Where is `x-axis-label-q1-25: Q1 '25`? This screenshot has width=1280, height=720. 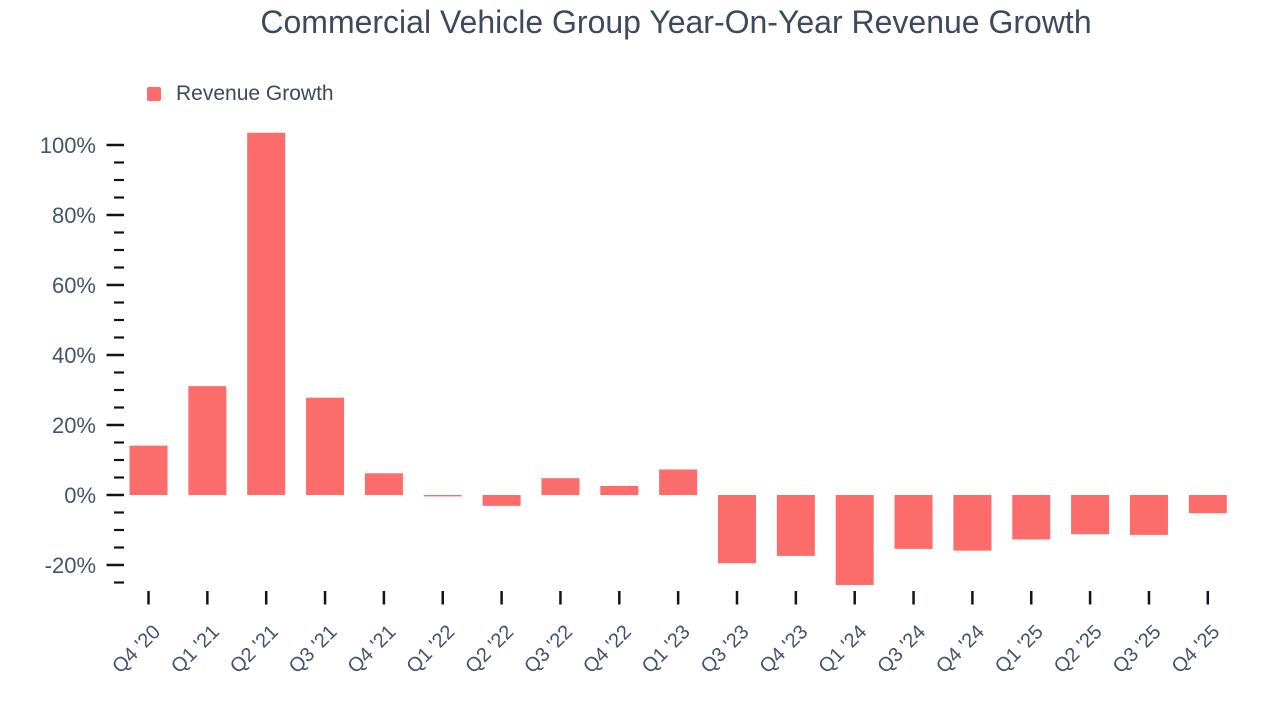 x-axis-label-q1-25: Q1 '25 is located at coordinates (1019, 649).